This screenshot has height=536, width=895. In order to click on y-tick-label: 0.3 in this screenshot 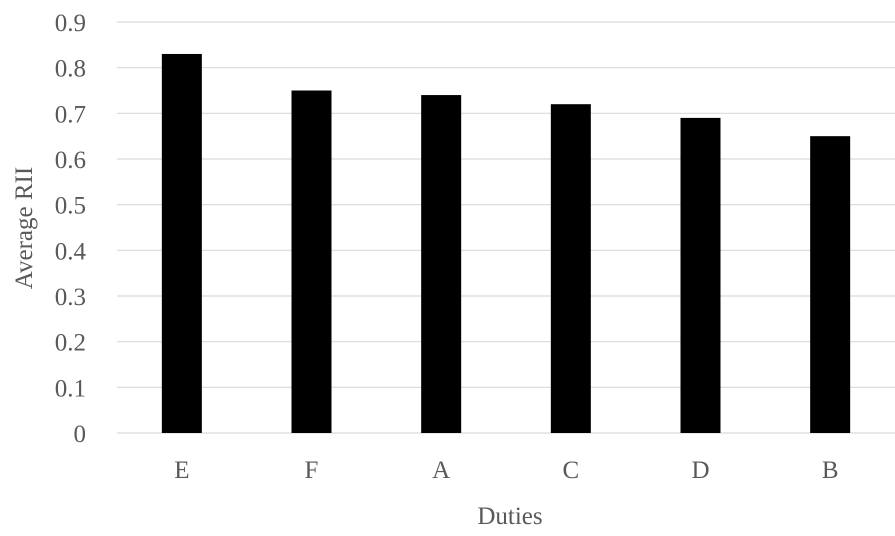, I will do `click(70, 297)`.